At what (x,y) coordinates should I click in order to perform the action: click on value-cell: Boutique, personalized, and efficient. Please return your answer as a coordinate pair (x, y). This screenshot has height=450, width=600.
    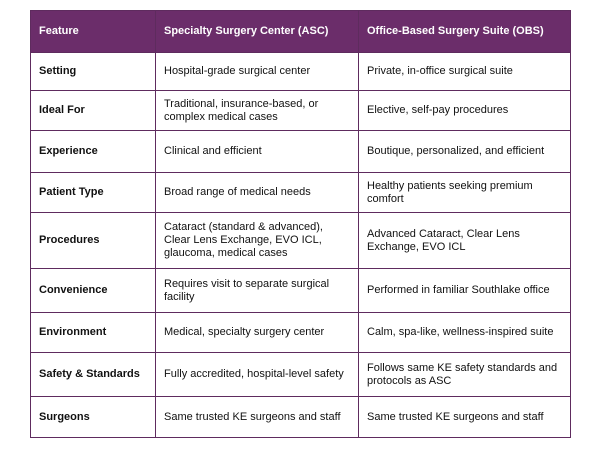
    Looking at the image, I should click on (464, 151).